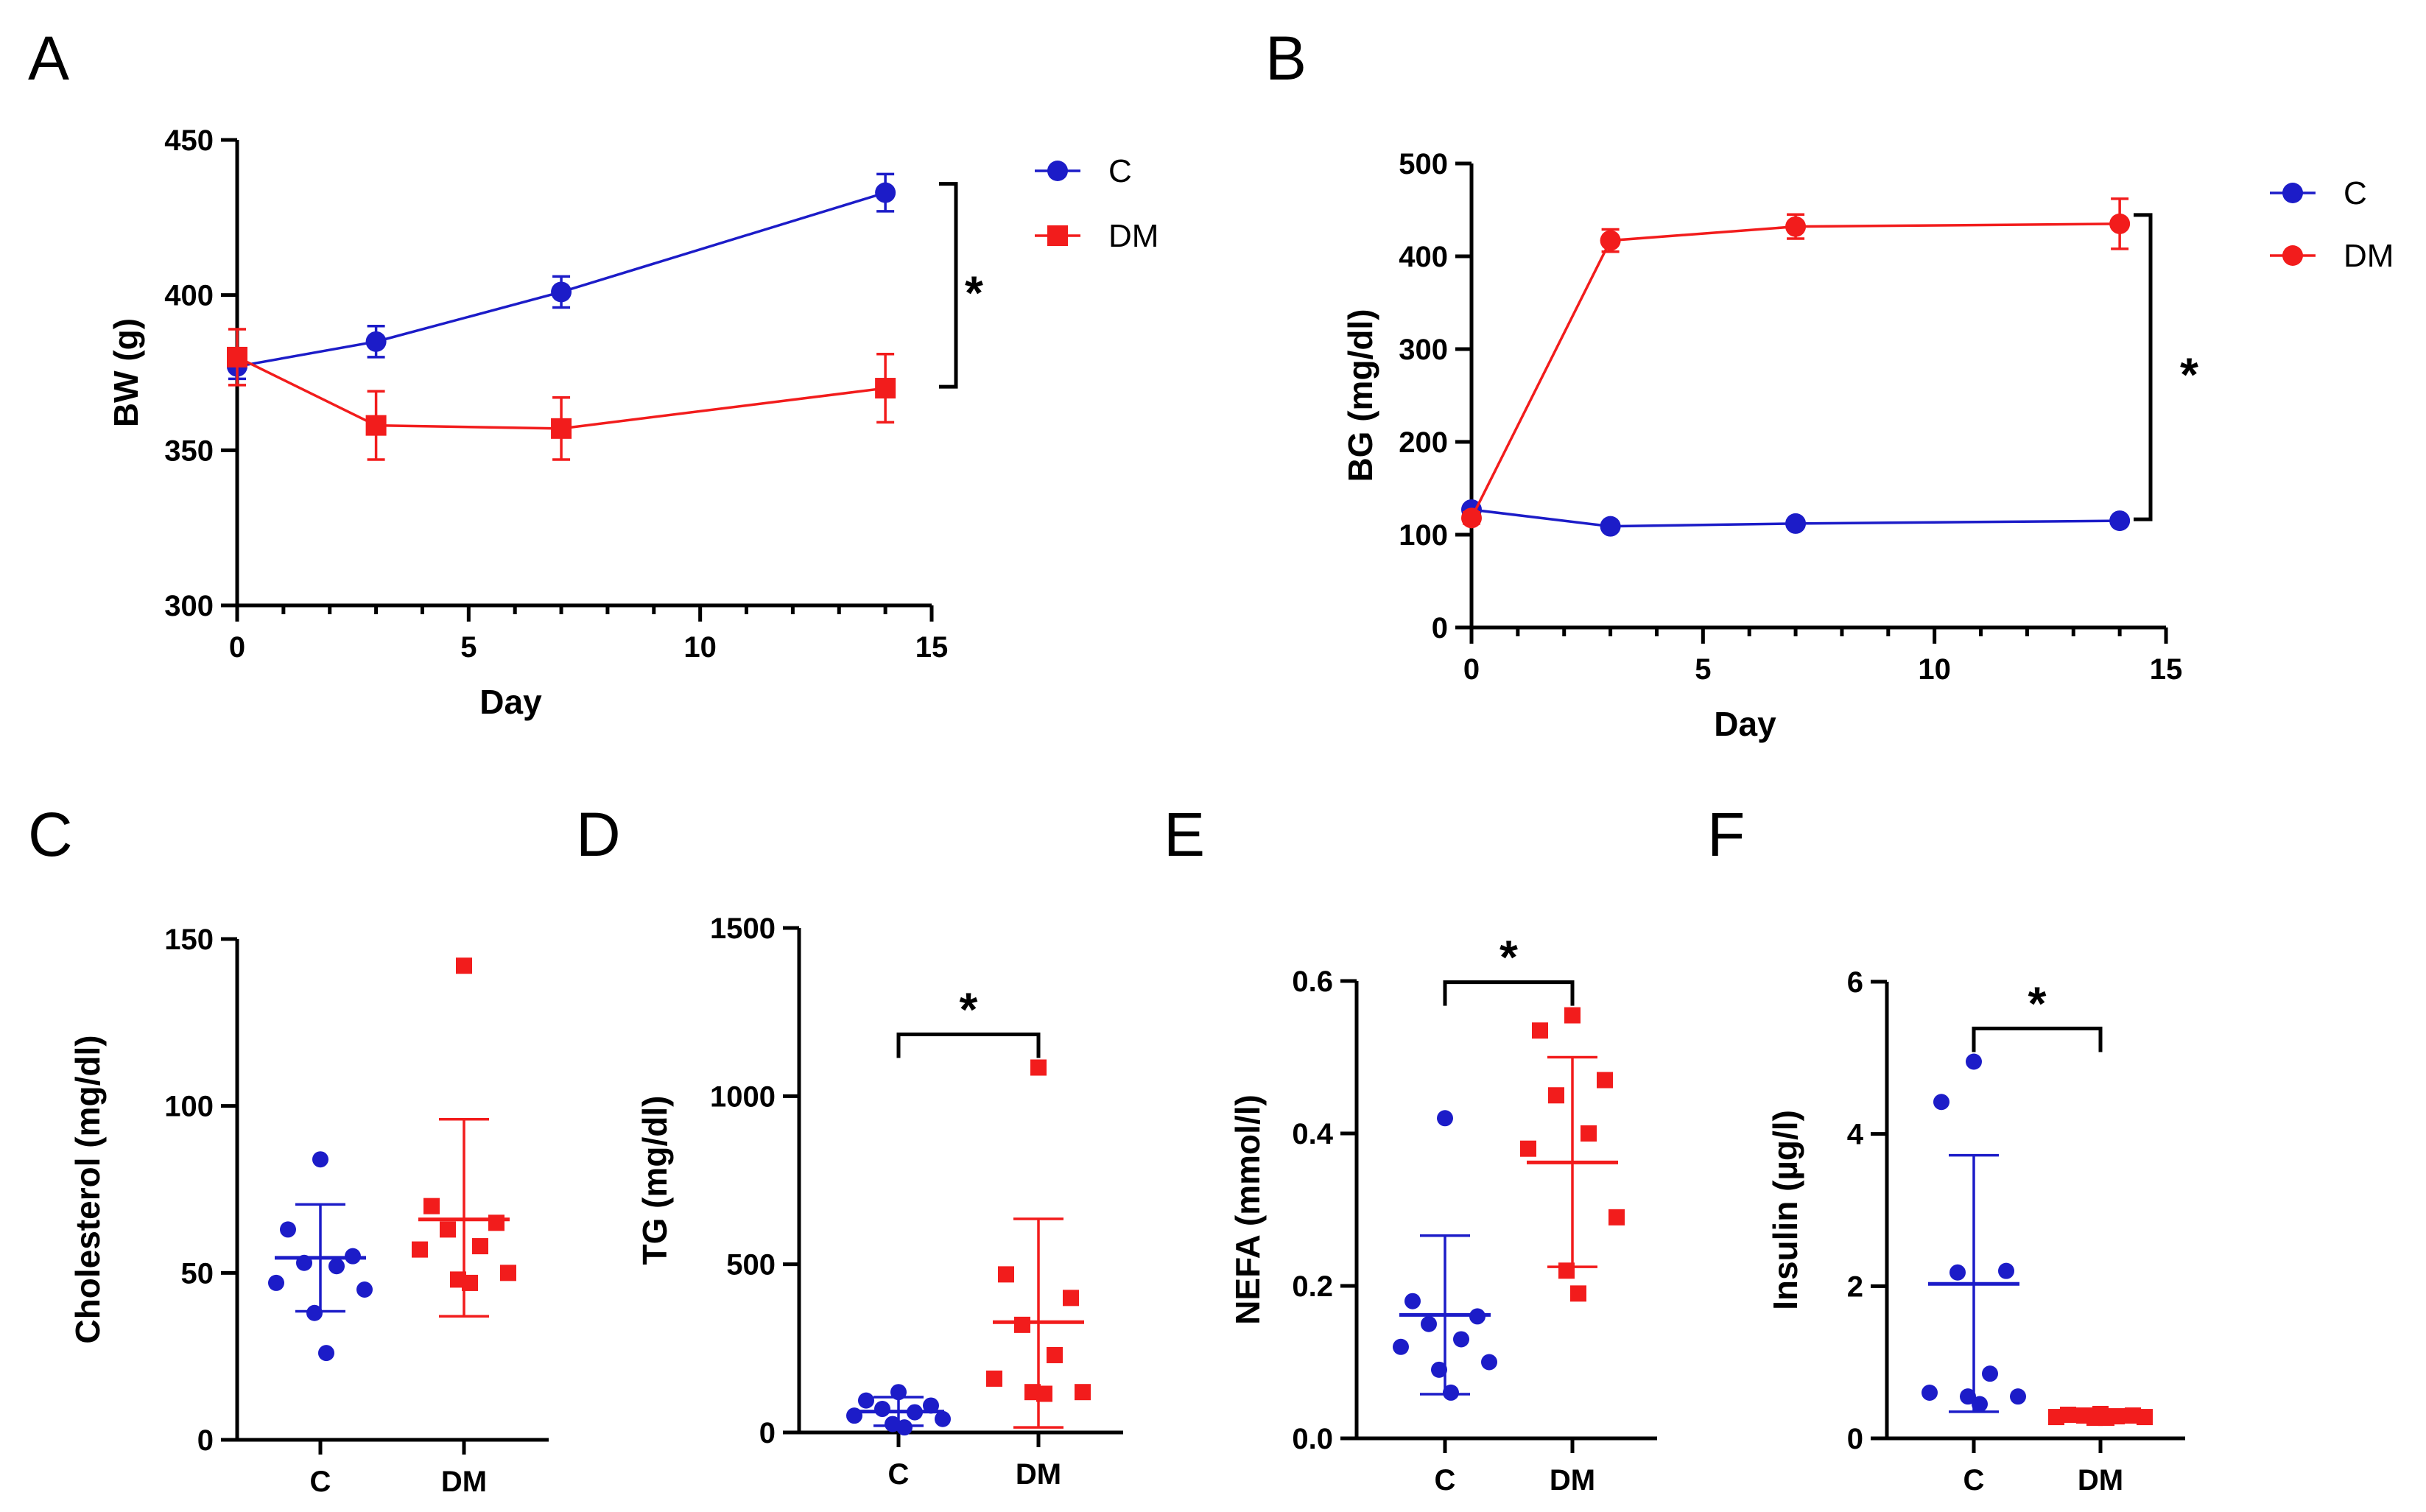 This screenshot has width=2426, height=1512. I want to click on y-tick-label: 350, so click(189, 451).